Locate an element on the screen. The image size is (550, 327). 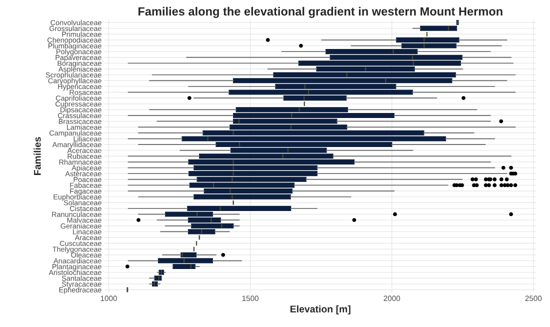
chart-title: Families along the elevational gradient in western Mount Hermon is located at coordinates (320, 12).